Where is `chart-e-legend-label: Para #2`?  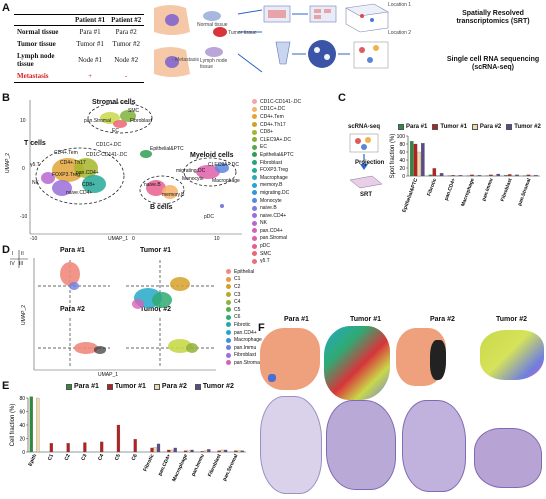
chart-e-legend-label: Para #2 is located at coordinates (174, 386).